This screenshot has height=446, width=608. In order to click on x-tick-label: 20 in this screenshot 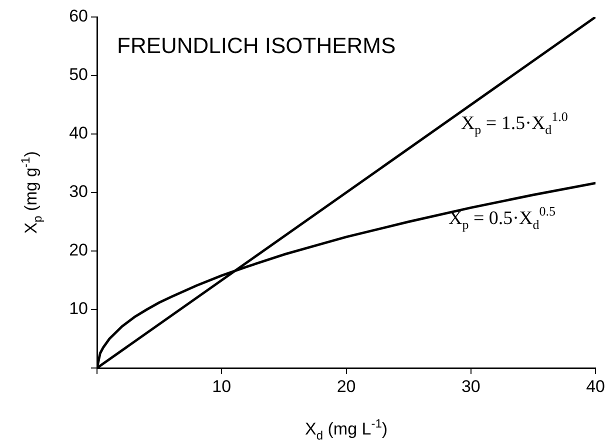, I will do `click(346, 386)`.